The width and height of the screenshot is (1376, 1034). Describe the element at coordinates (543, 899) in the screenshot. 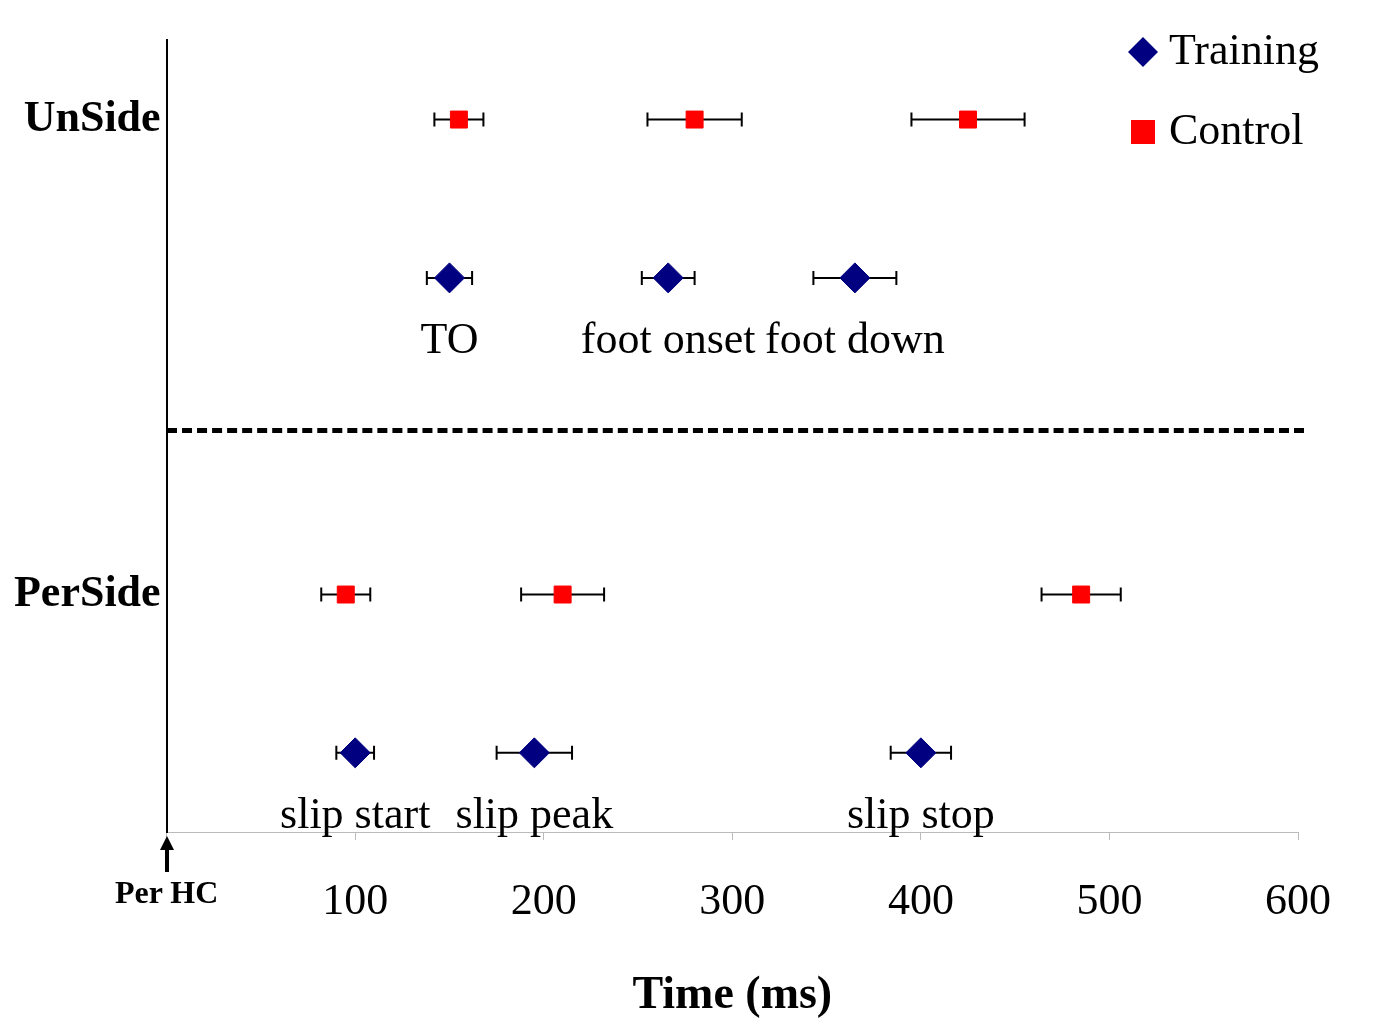

I see `x-tick-label: 200` at that location.